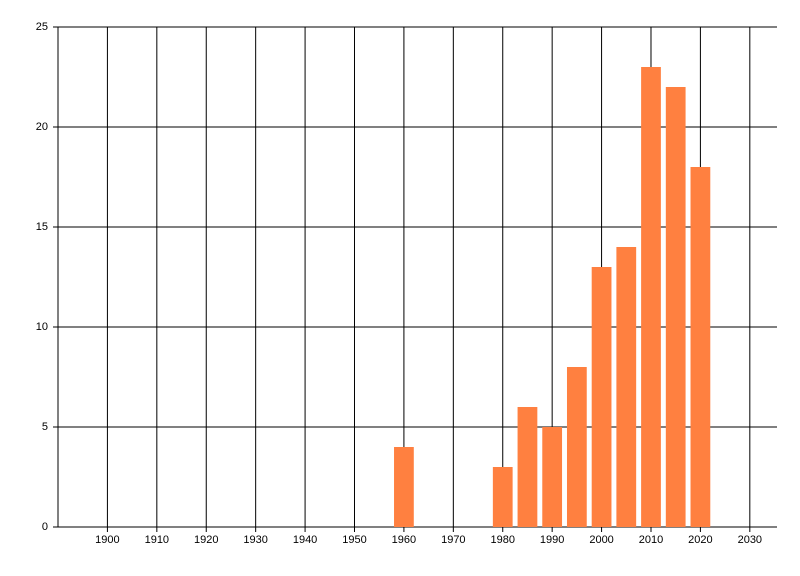  What do you see at coordinates (453, 540) in the screenshot?
I see `x-tick-label: 1970` at bounding box center [453, 540].